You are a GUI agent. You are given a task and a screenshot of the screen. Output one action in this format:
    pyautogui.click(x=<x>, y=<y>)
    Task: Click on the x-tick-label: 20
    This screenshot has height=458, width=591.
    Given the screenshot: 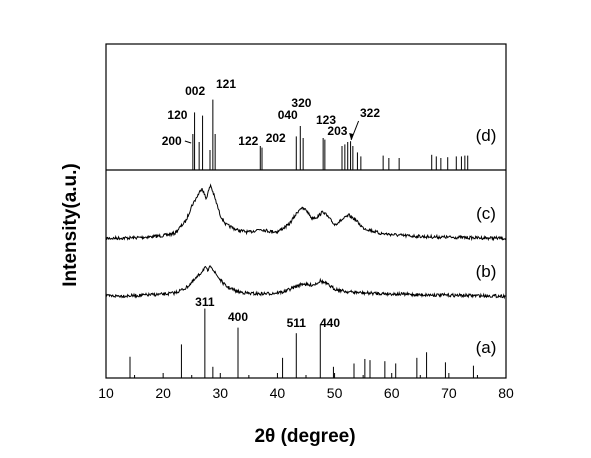 What is the action you would take?
    pyautogui.click(x=163, y=393)
    